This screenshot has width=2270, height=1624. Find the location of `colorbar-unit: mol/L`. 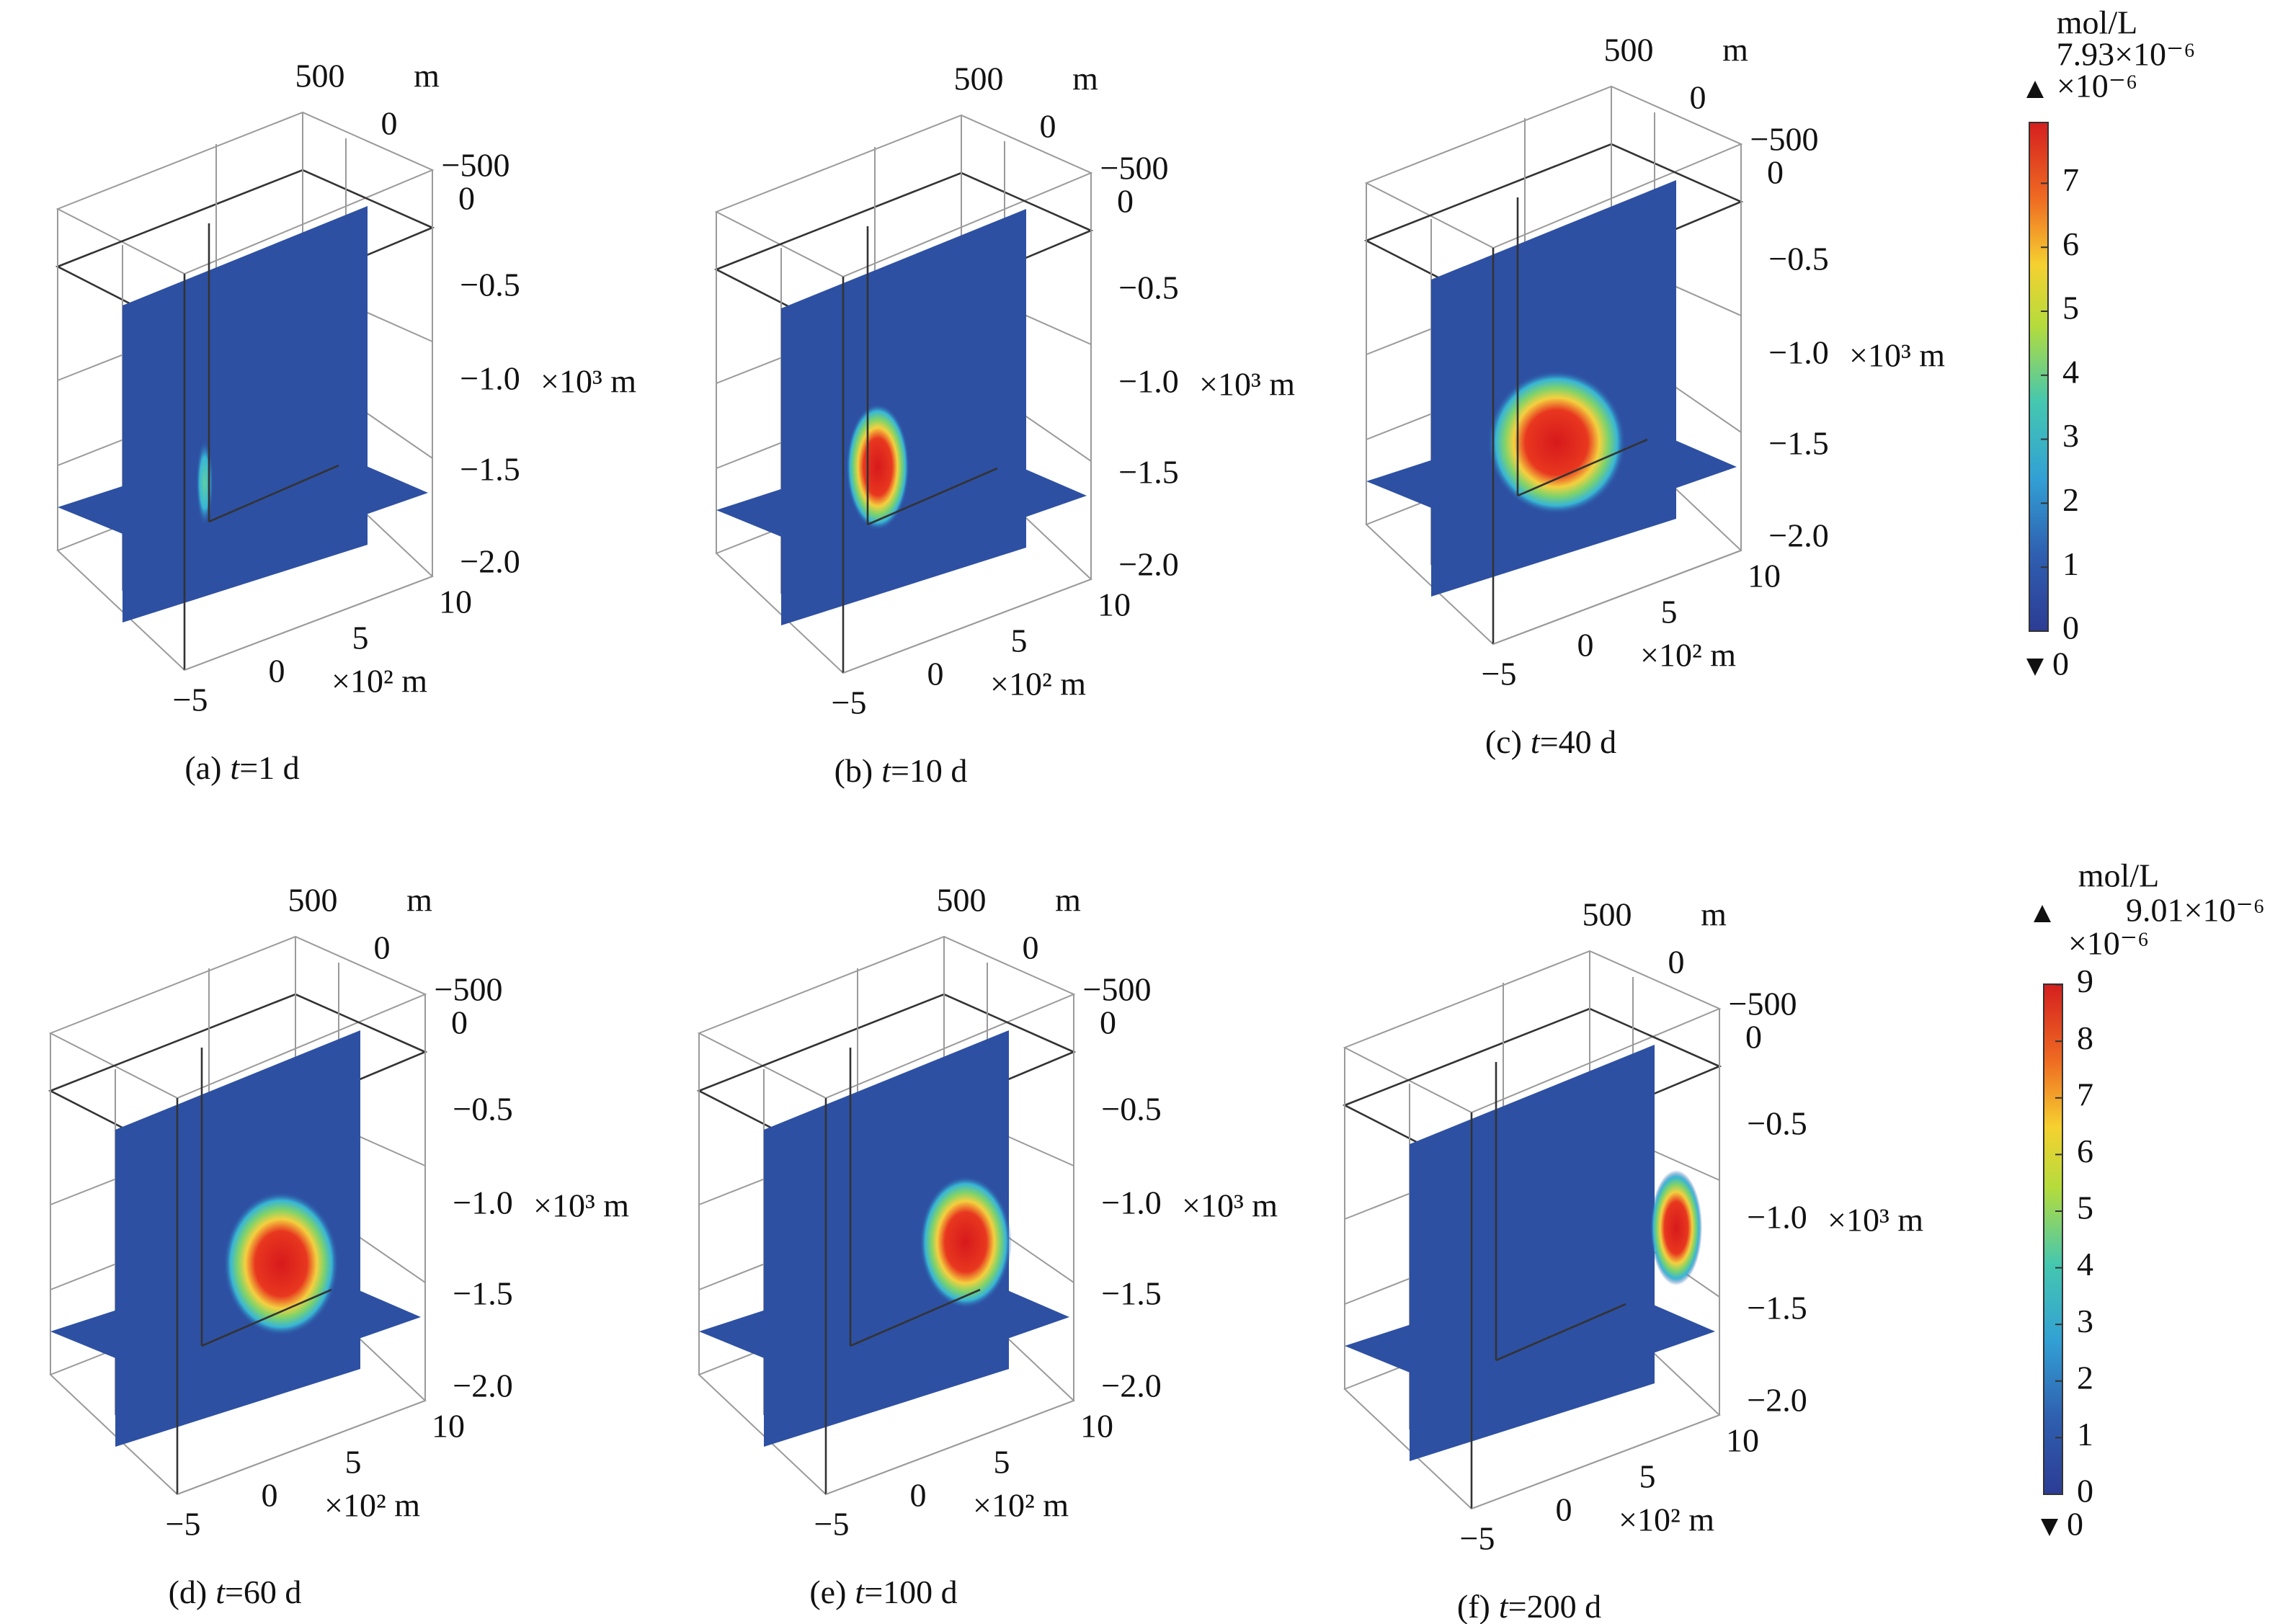

colorbar-unit: mol/L is located at coordinates (2097, 23).